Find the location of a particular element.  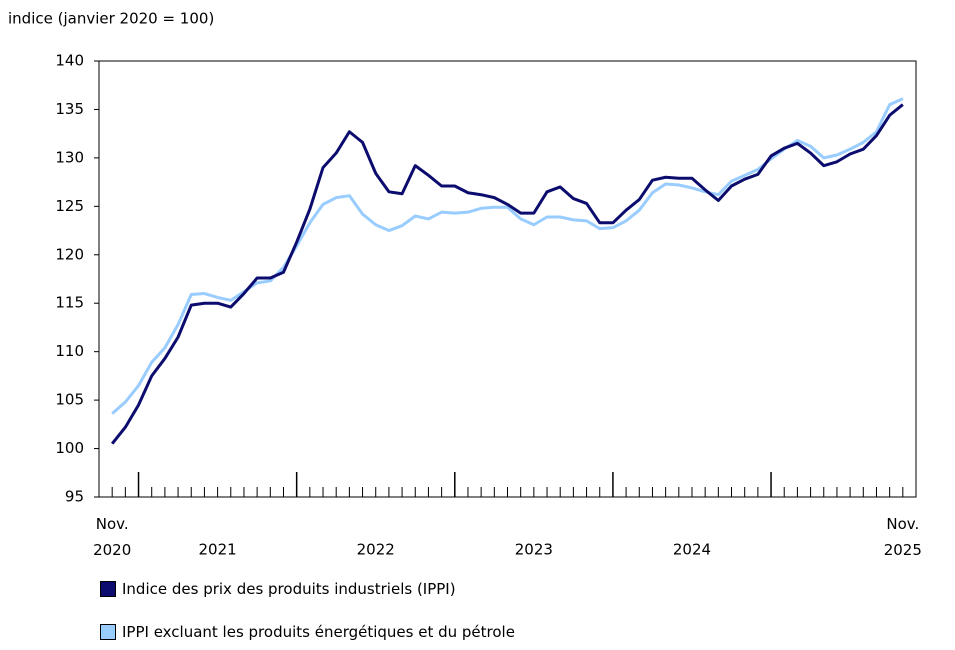

x-tick-label: Nov. 2020 is located at coordinates (112, 537).